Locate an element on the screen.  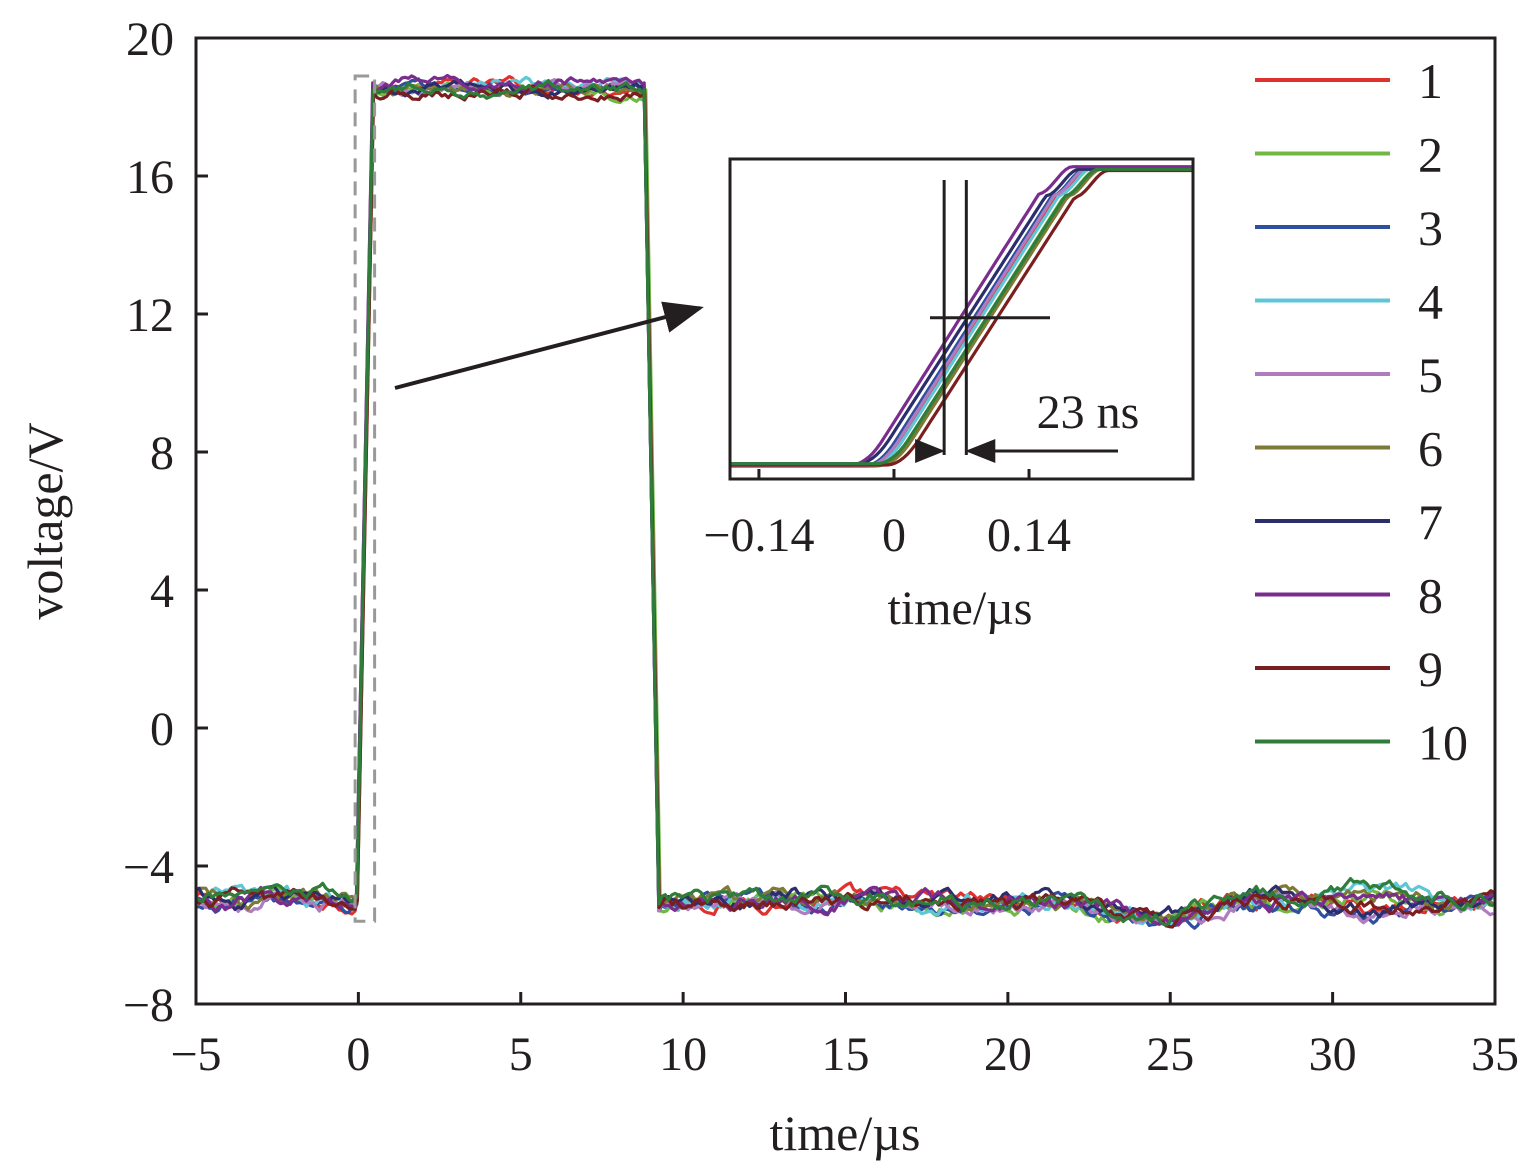
inset-series-lines is located at coordinates (961, 316).